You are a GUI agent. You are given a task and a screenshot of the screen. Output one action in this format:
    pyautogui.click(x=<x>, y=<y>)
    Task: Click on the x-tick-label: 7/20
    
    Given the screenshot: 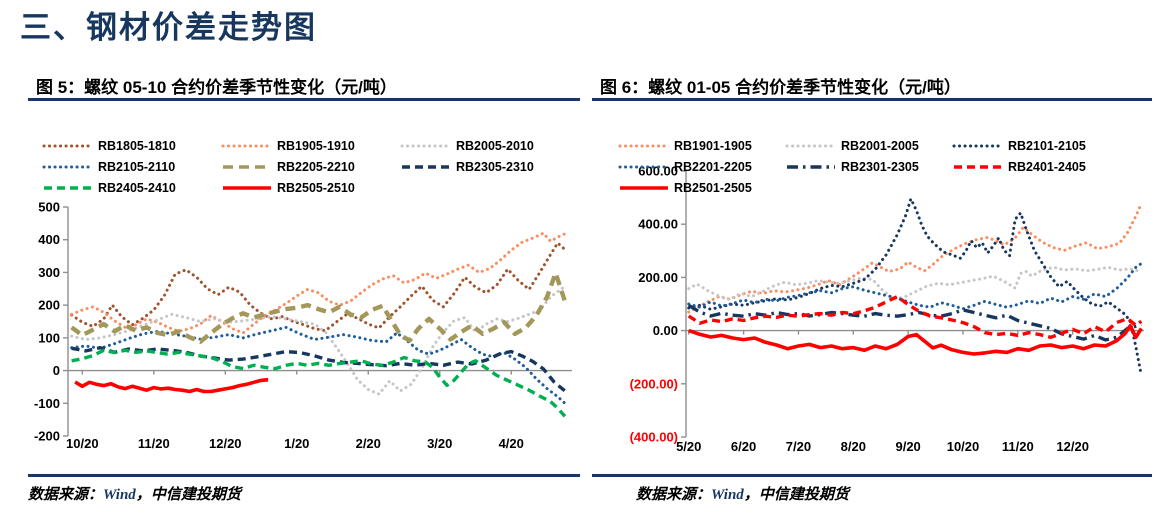 What is the action you would take?
    pyautogui.click(x=798, y=446)
    